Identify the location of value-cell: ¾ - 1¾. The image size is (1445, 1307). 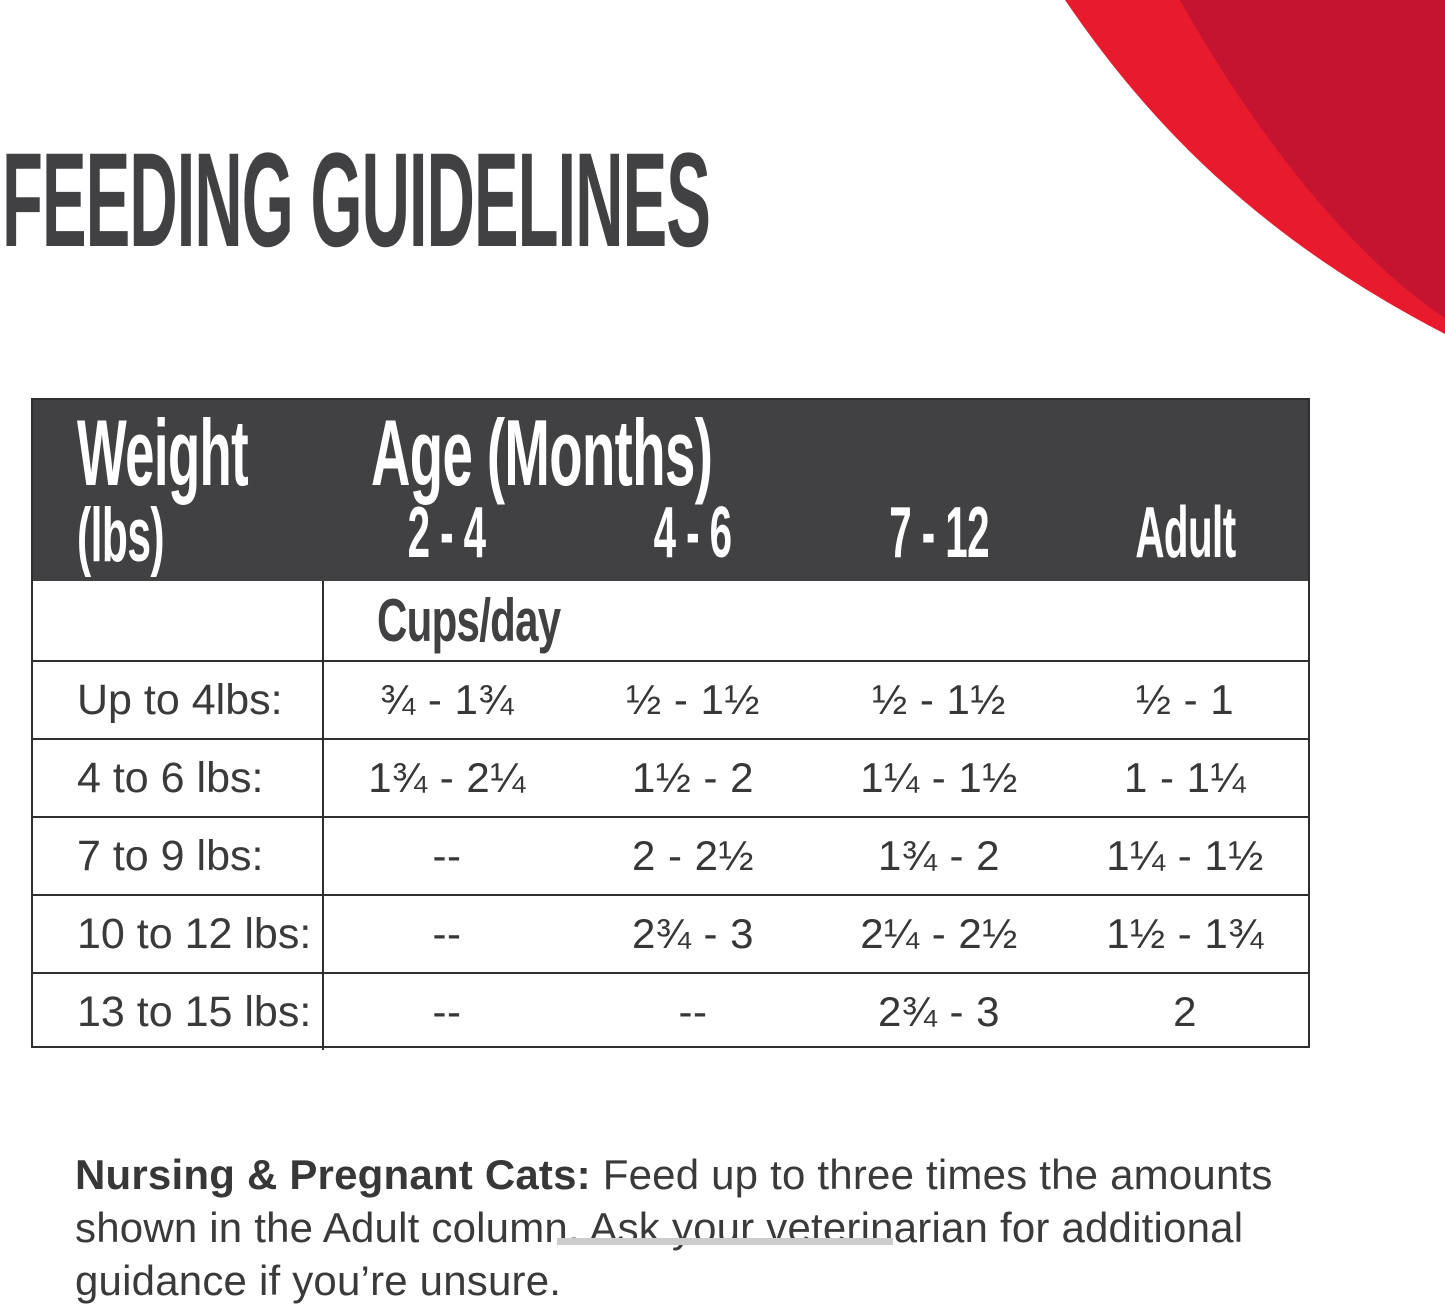
(447, 699).